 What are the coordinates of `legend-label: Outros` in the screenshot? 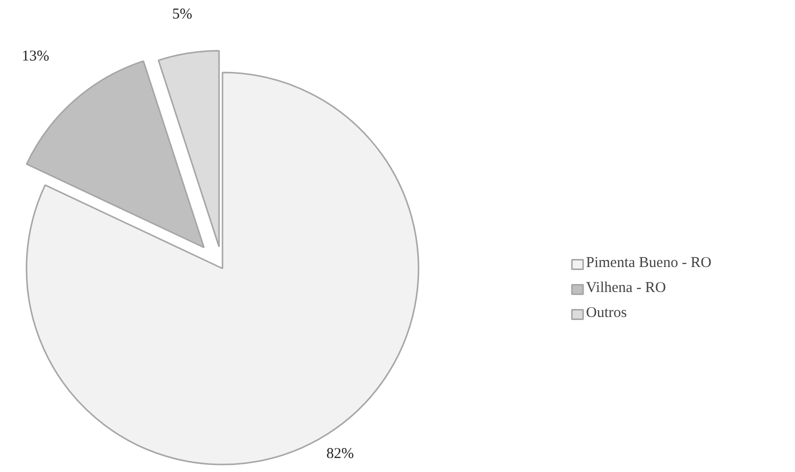 It's located at (606, 313).